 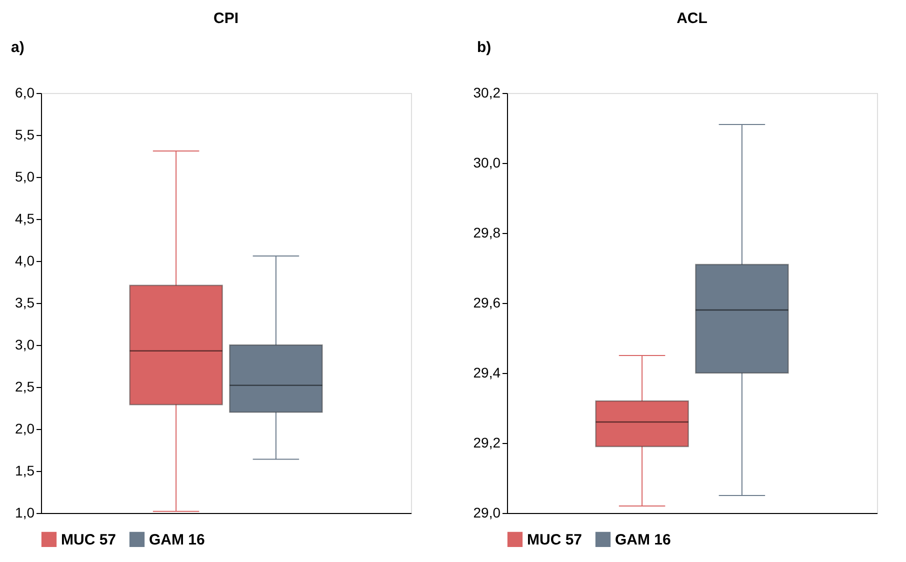 I want to click on y-tick-label: 5,5, so click(x=25, y=134).